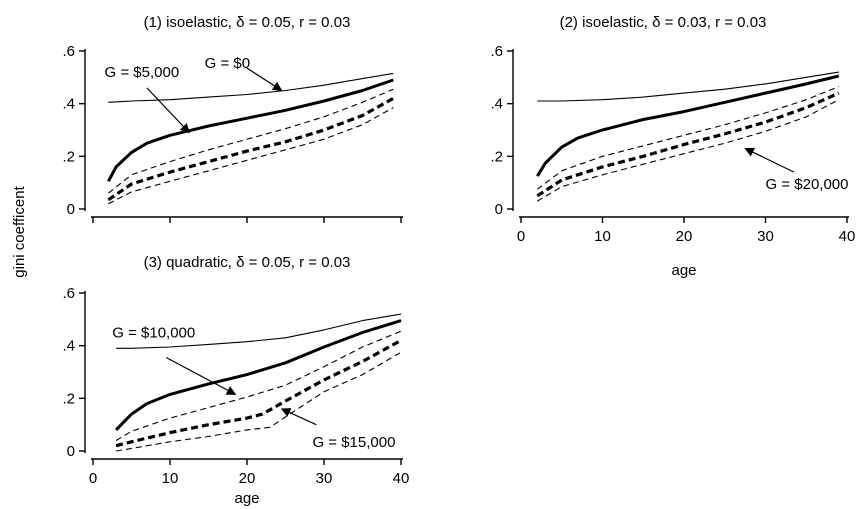  I want to click on panel-title: (2) isoelastic, δ = 0.03, r = 0.03, so click(663, 22).